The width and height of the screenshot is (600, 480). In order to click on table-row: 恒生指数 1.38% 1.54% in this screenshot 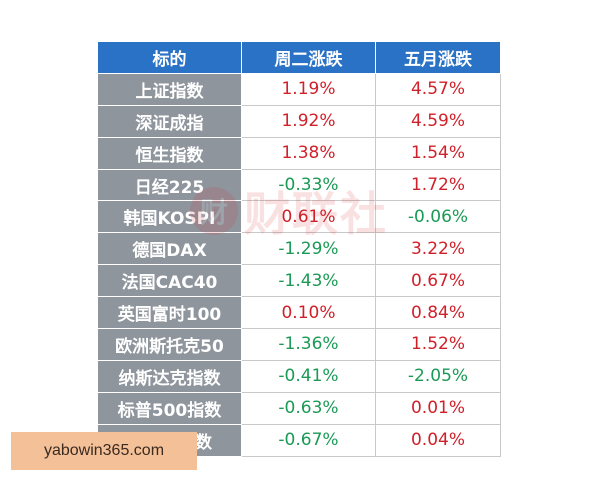, I will do `click(299, 153)`.